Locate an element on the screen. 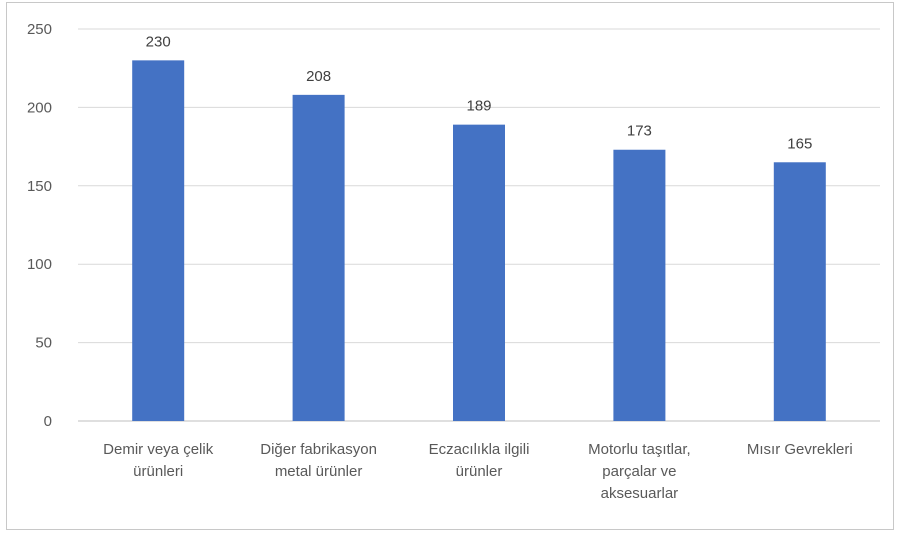 This screenshot has width=900, height=534. x-tick-label: Mısır Gevrekleri is located at coordinates (800, 449).